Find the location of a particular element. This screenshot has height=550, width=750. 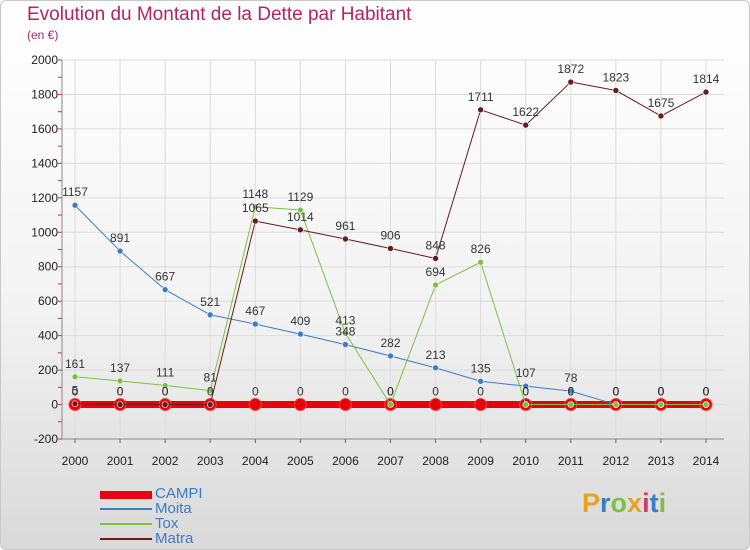

x-tick-label: 2006 is located at coordinates (345, 461).